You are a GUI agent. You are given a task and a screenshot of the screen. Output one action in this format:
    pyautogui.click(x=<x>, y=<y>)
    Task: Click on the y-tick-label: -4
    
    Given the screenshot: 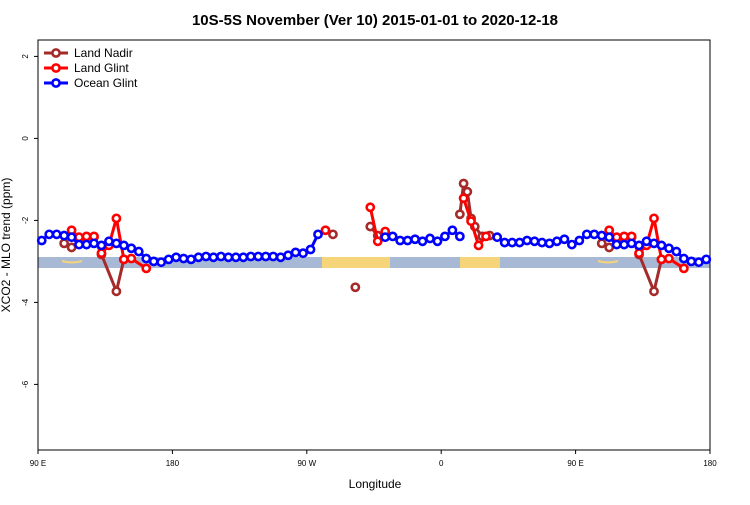 What is the action you would take?
    pyautogui.click(x=25, y=302)
    